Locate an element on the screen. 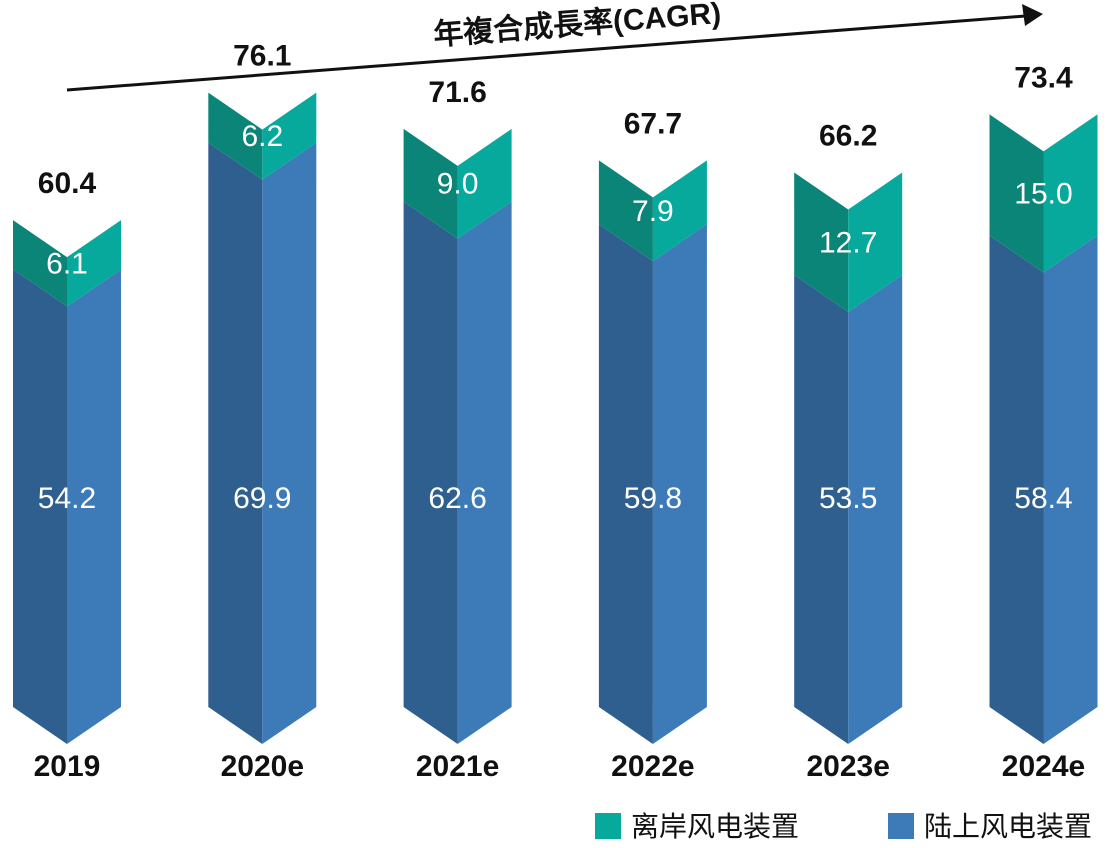 This screenshot has height=848, width=1110. x-tick-label: 2020e is located at coordinates (262, 766).